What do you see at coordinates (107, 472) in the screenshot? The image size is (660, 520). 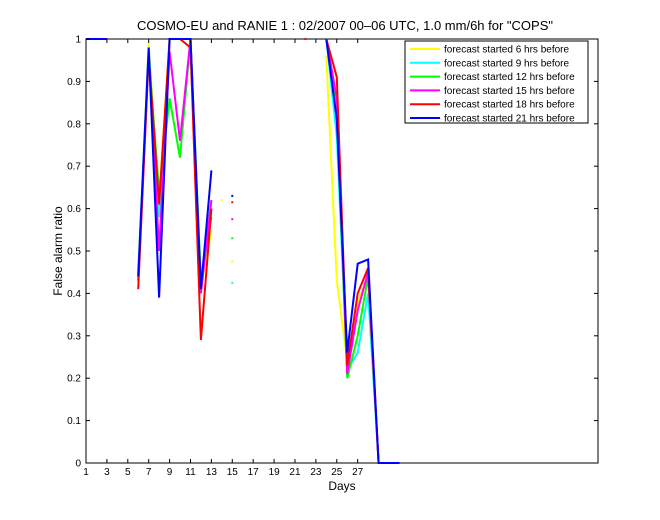 I see `x-tick-label: 3` at bounding box center [107, 472].